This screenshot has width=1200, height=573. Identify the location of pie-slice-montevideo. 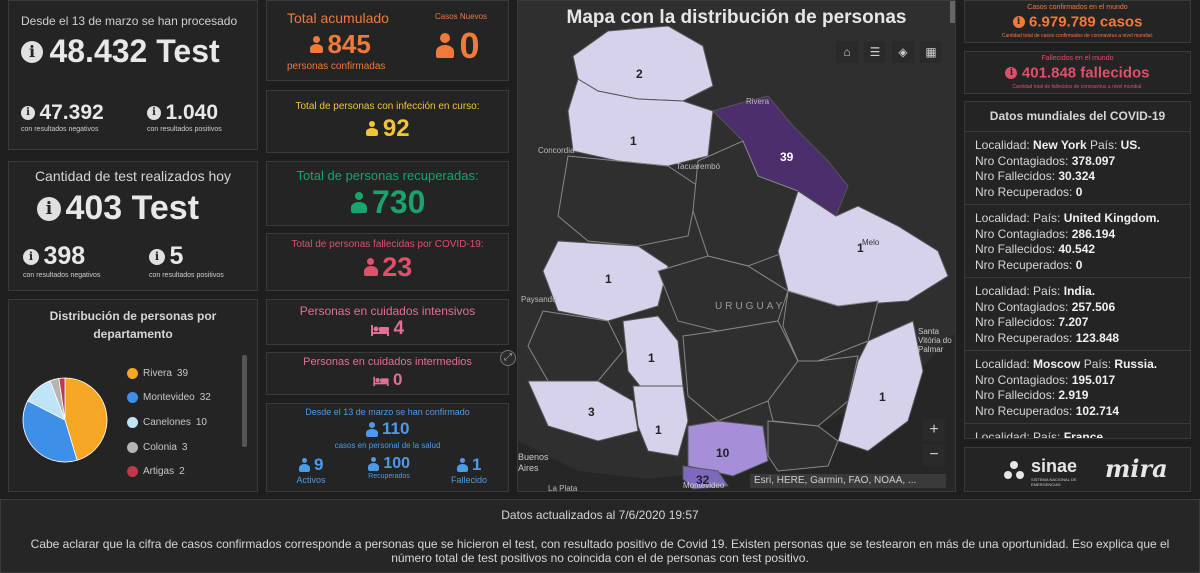
(50, 431).